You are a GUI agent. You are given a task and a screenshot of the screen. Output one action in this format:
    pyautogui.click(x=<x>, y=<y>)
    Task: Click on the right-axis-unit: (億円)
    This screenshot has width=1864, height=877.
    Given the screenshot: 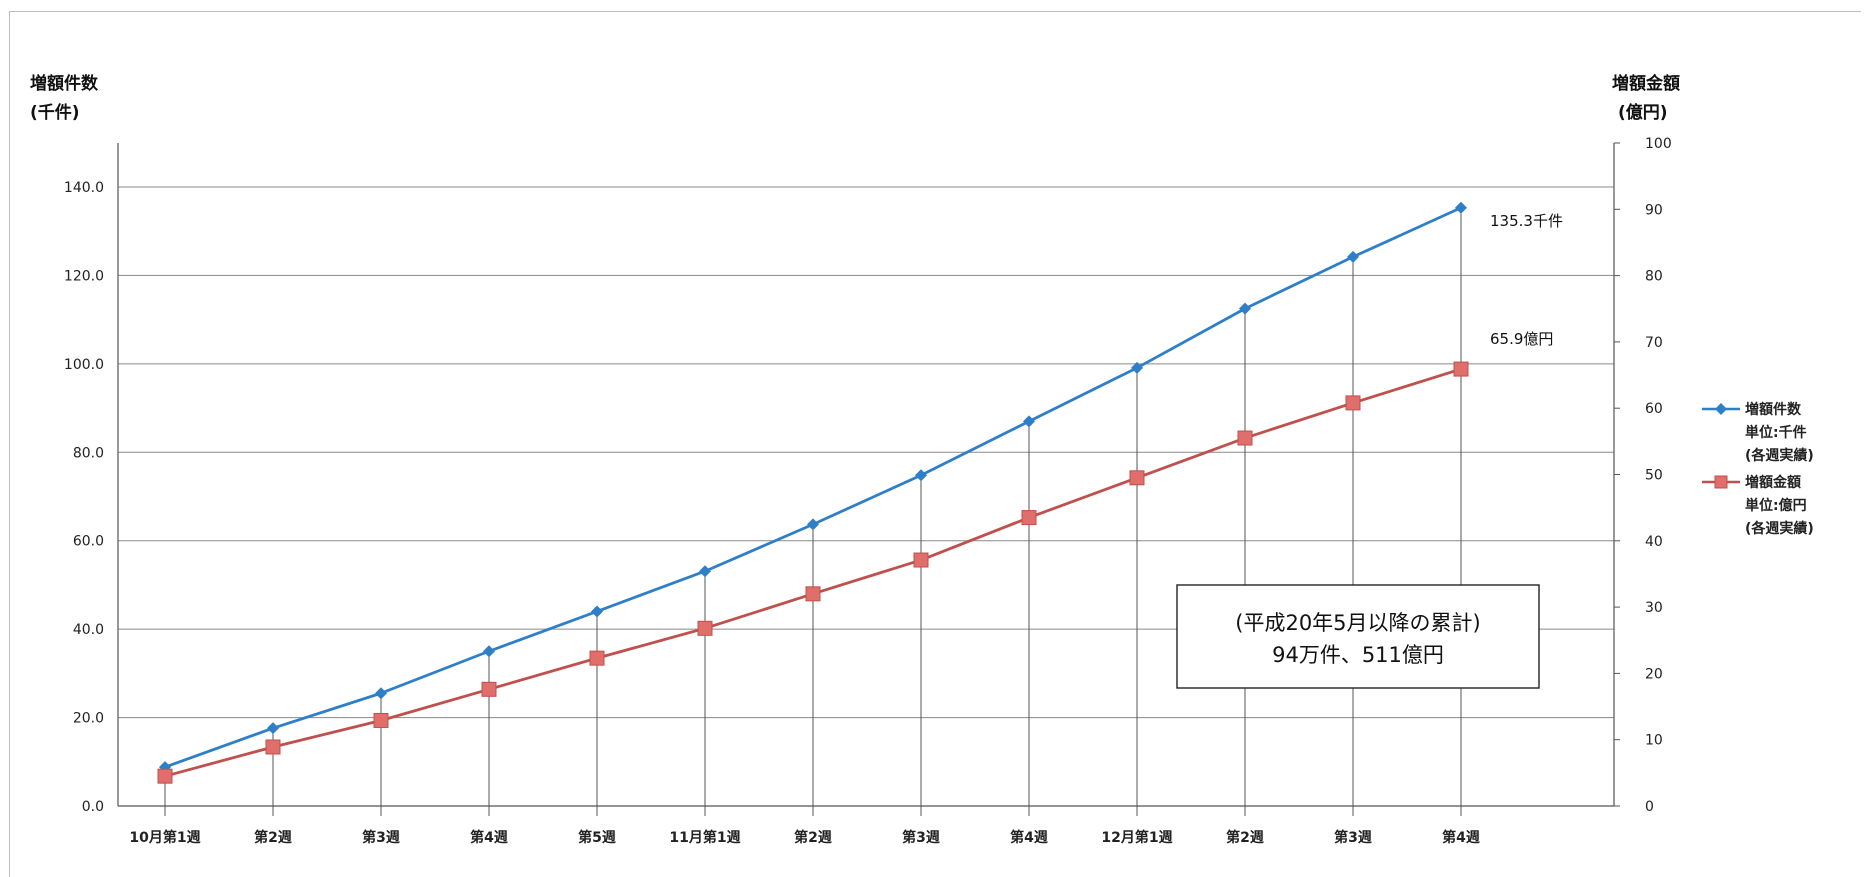 What is the action you would take?
    pyautogui.click(x=1643, y=112)
    